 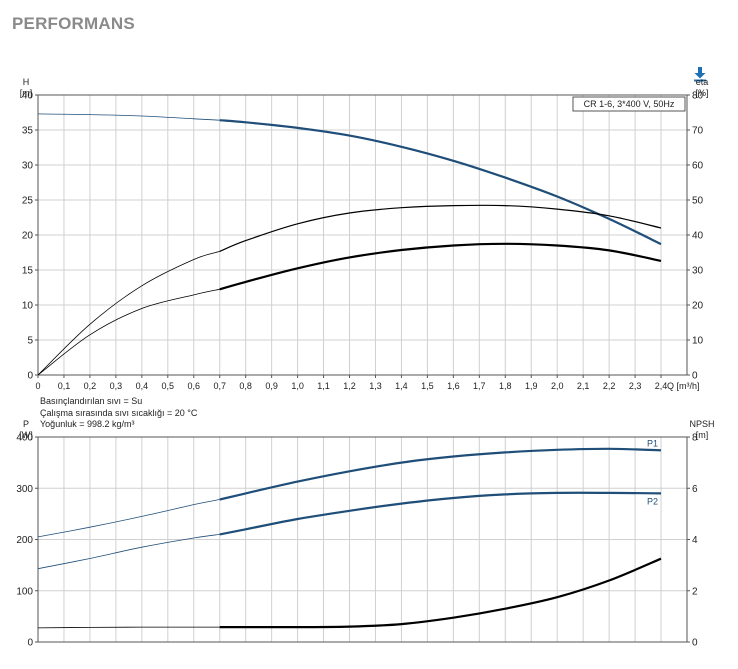 What do you see at coordinates (505, 386) in the screenshot?
I see `x-tick-label: 1,8` at bounding box center [505, 386].